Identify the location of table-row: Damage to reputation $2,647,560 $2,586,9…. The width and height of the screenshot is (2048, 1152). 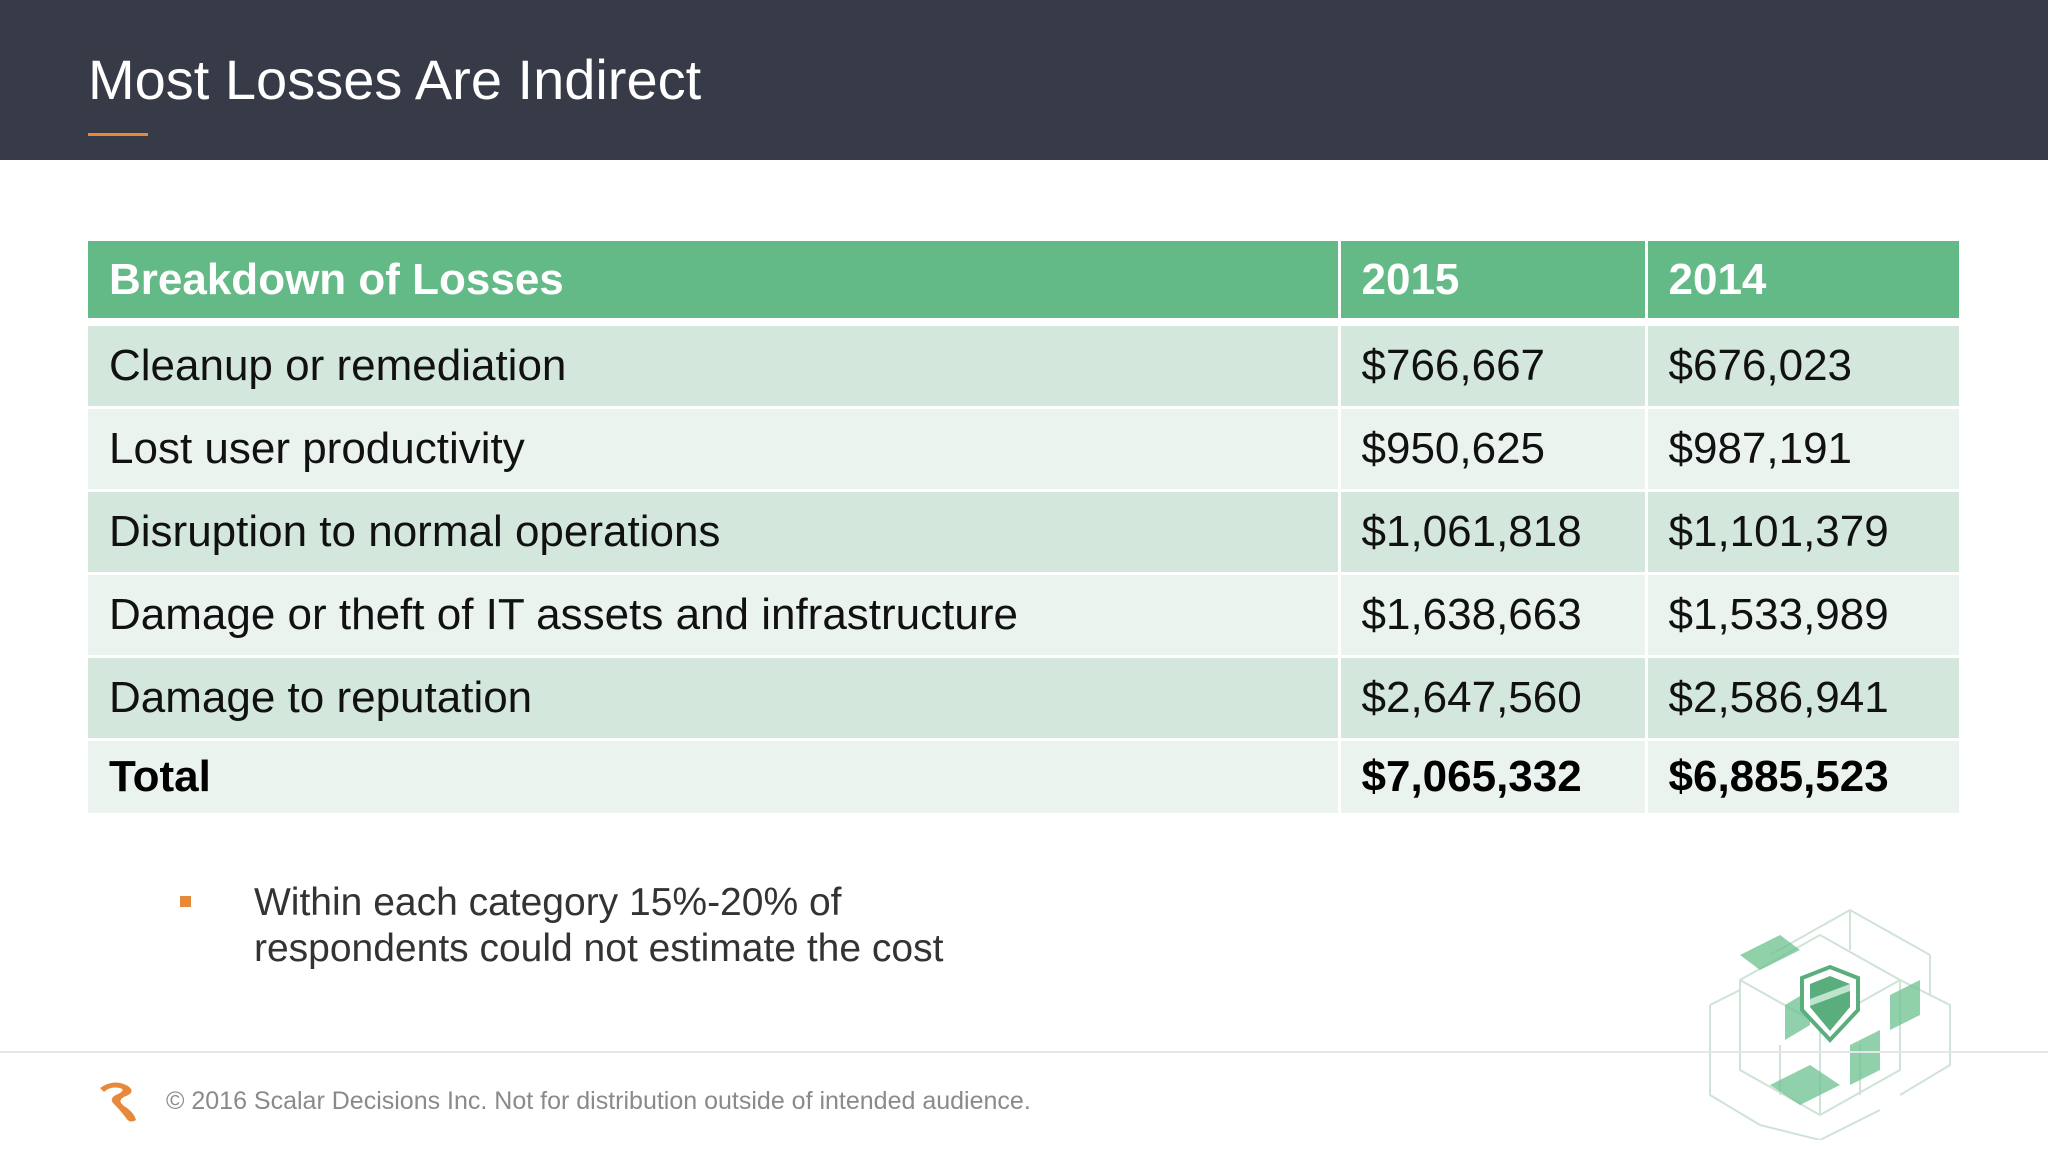
(1023, 698).